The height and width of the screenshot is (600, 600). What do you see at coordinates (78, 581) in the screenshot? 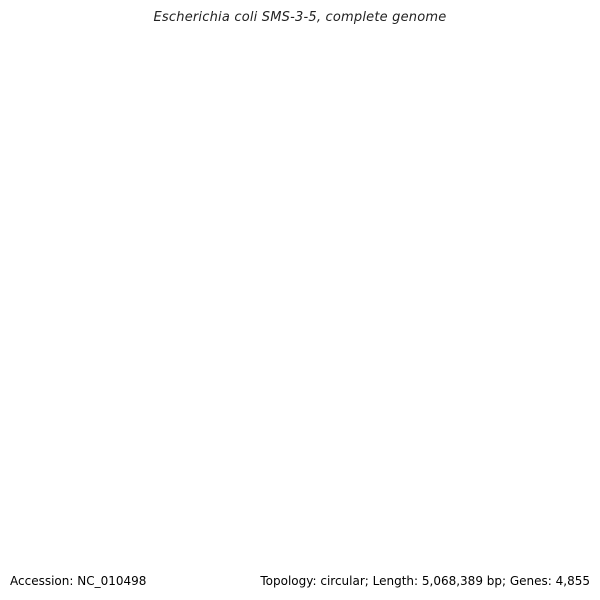
I see `accession-text: Accession: NC_010498` at bounding box center [78, 581].